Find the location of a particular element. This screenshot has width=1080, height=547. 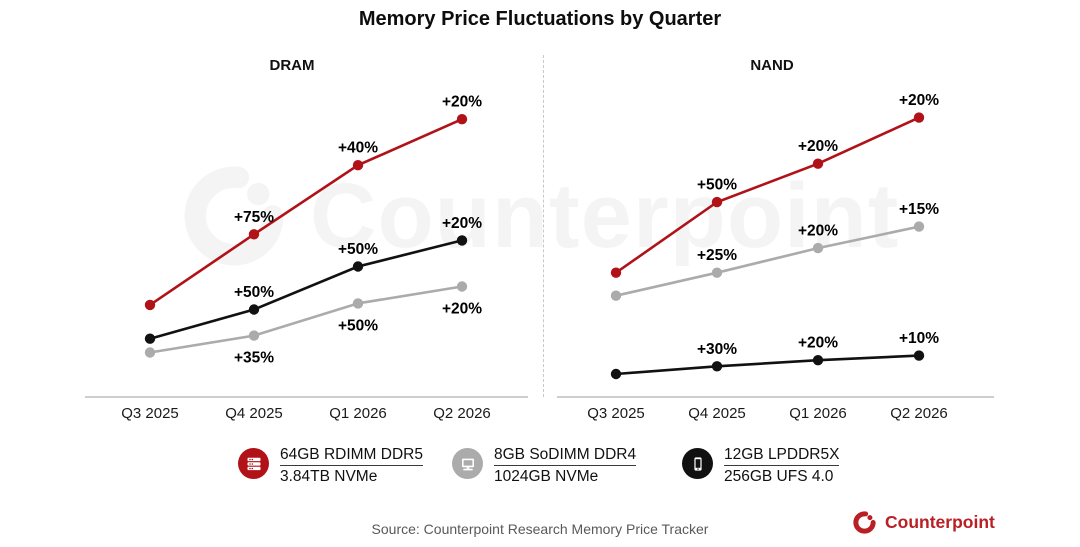

legend-item-rdimm: 64GB RDIMM DDR5 3.84TB NVMe is located at coordinates (330, 466).